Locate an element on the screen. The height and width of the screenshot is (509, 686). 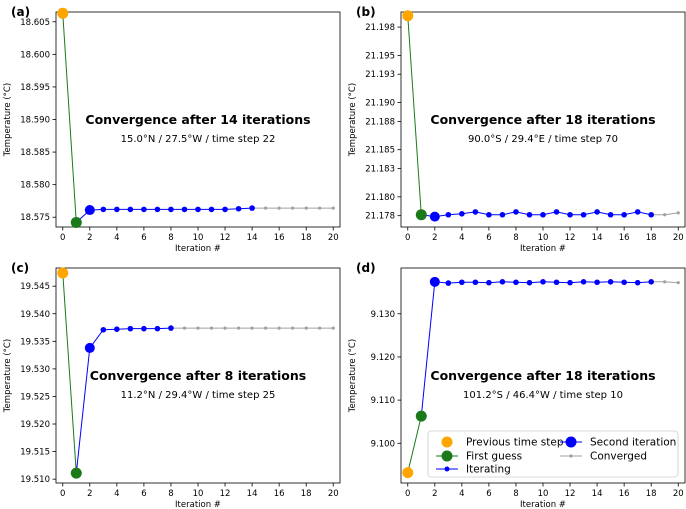
y-axis-label: Temperature (°C) is located at coordinates (353, 120).